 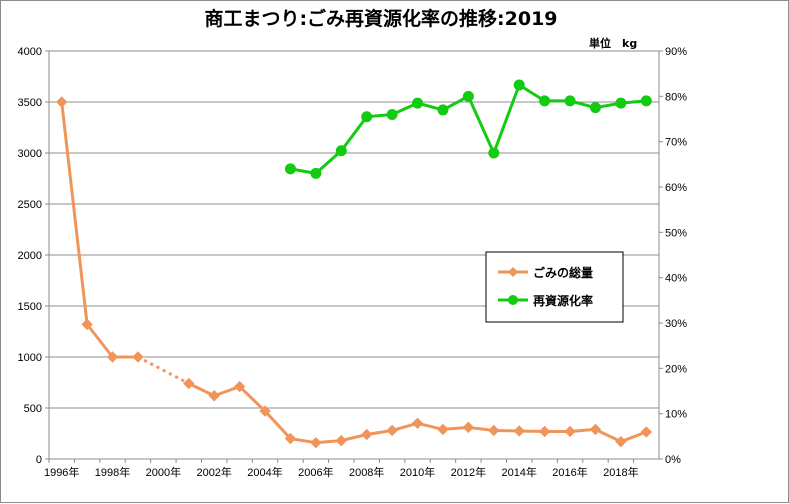 What do you see at coordinates (30, 52) in the screenshot?
I see `left-tick-label: 4000` at bounding box center [30, 52].